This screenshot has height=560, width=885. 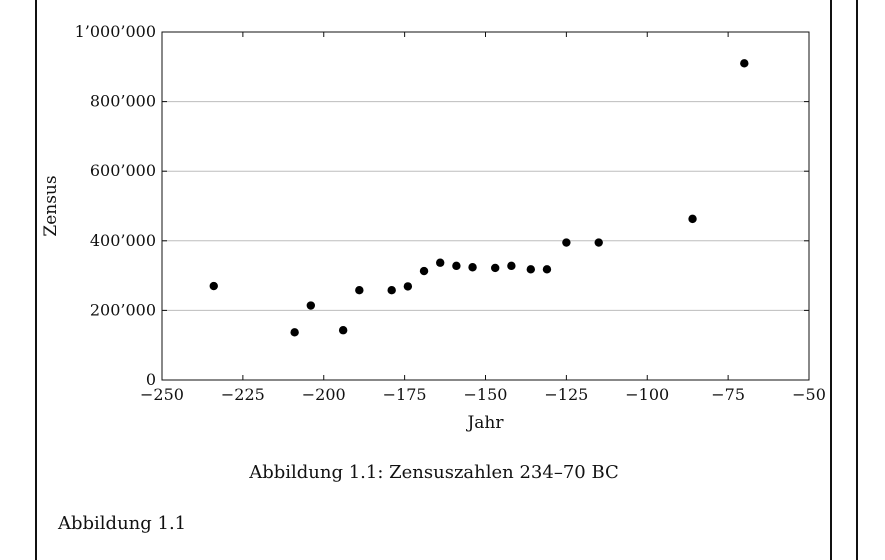 What do you see at coordinates (857, 280) in the screenshot?
I see `scroll-divider` at bounding box center [857, 280].